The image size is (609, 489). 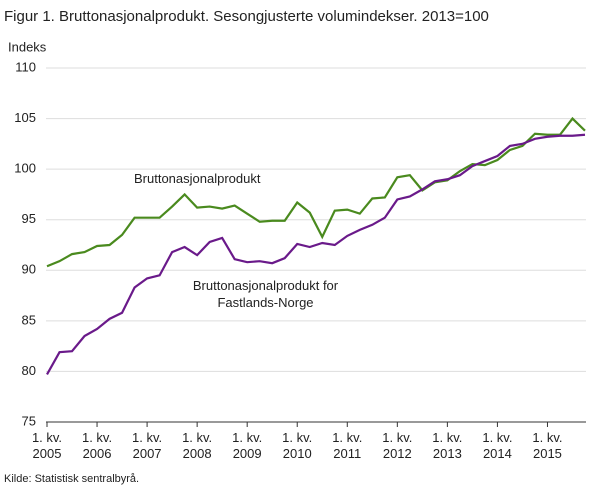 I want to click on y-tick-label: 90, so click(x=29, y=269).